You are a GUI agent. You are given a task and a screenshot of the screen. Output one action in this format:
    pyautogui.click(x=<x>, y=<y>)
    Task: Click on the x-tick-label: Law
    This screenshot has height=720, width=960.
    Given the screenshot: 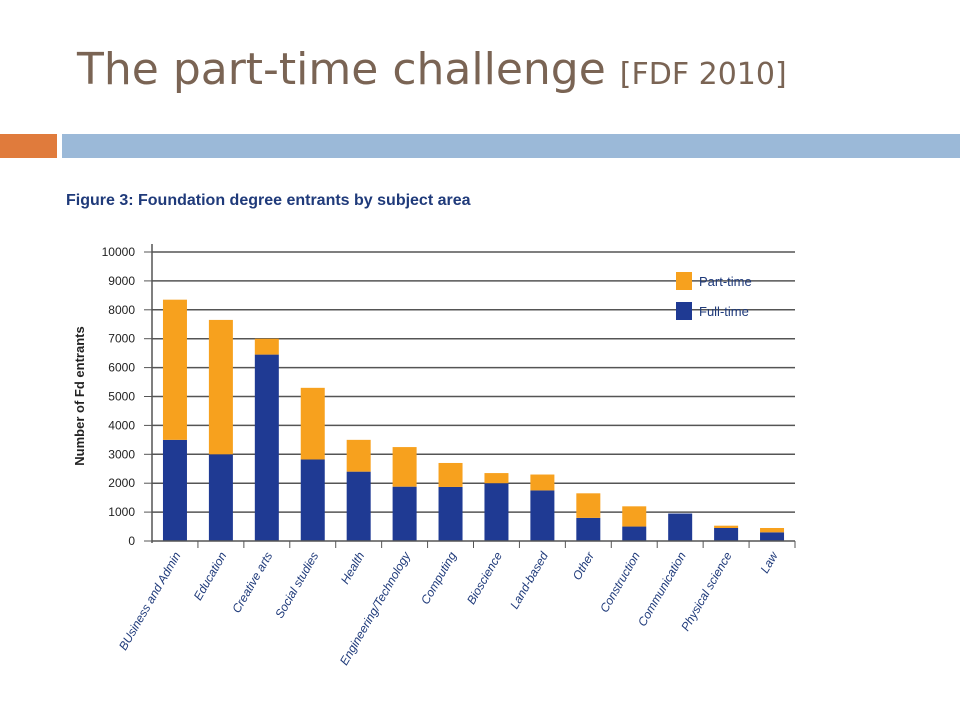 What is the action you would take?
    pyautogui.click(x=770, y=561)
    